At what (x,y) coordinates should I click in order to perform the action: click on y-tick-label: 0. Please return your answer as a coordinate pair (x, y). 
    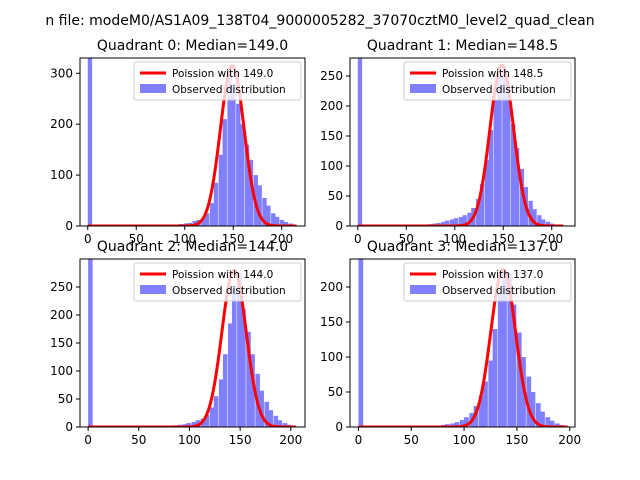
    Looking at the image, I should click on (339, 427).